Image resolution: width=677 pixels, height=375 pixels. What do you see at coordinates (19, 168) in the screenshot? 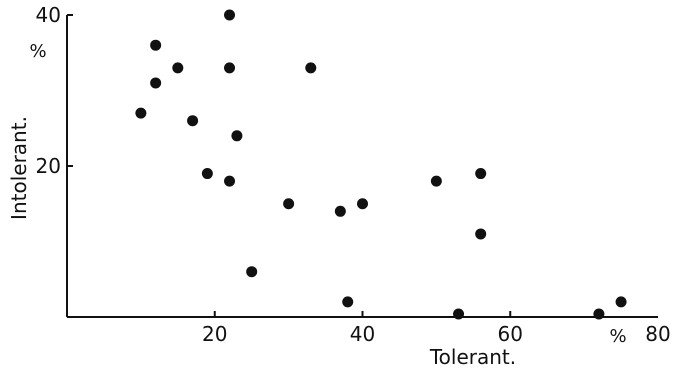
I see `y-axis-label: Intolerant.` at bounding box center [19, 168].